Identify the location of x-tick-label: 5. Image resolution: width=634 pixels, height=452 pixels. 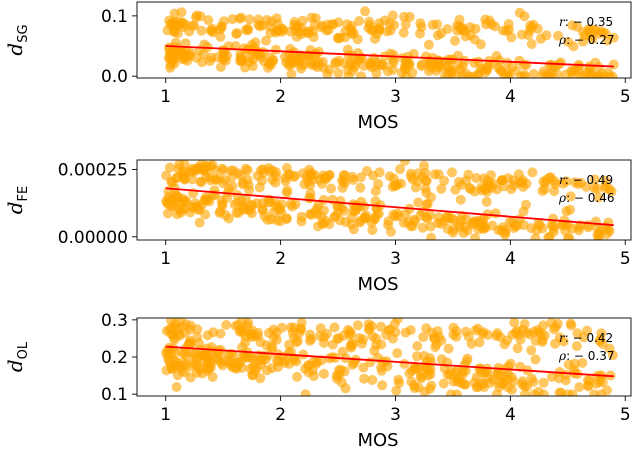
(625, 97).